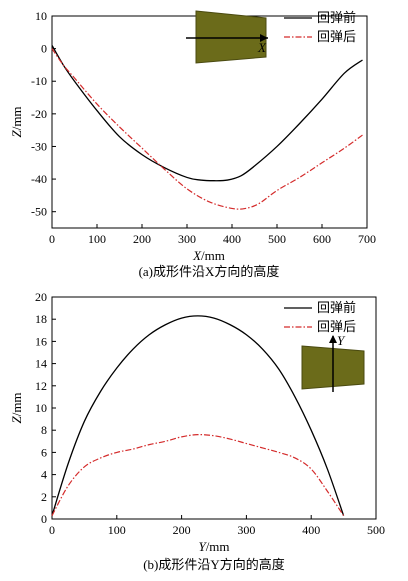 This screenshot has width=408, height=581. What do you see at coordinates (214, 564) in the screenshot?
I see `chart-b-caption: (b)成形件沿Y方向的高度` at bounding box center [214, 564].